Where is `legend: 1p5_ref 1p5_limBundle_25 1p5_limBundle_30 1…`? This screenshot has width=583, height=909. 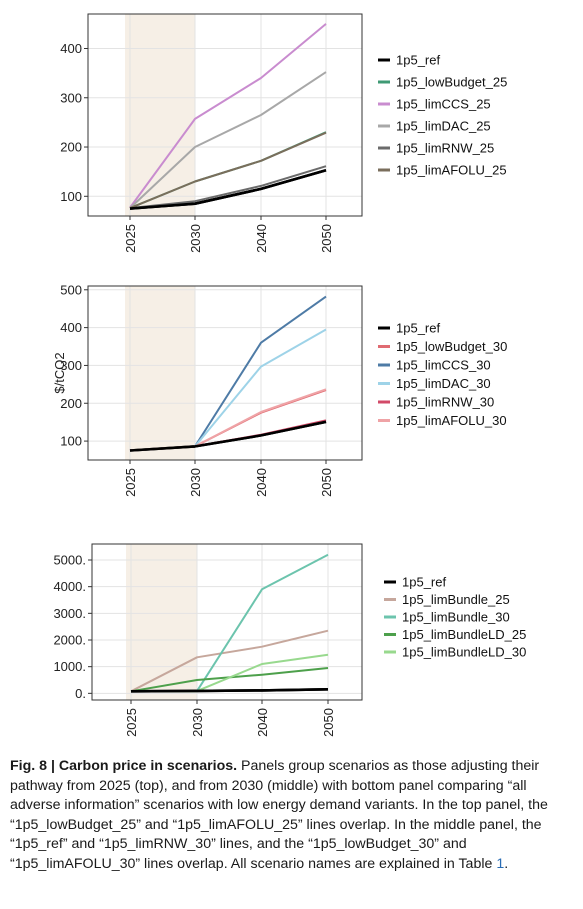 legend: 1p5_ref 1p5_limBundle_25 1p5_limBundle_30 1… is located at coordinates (455, 617).